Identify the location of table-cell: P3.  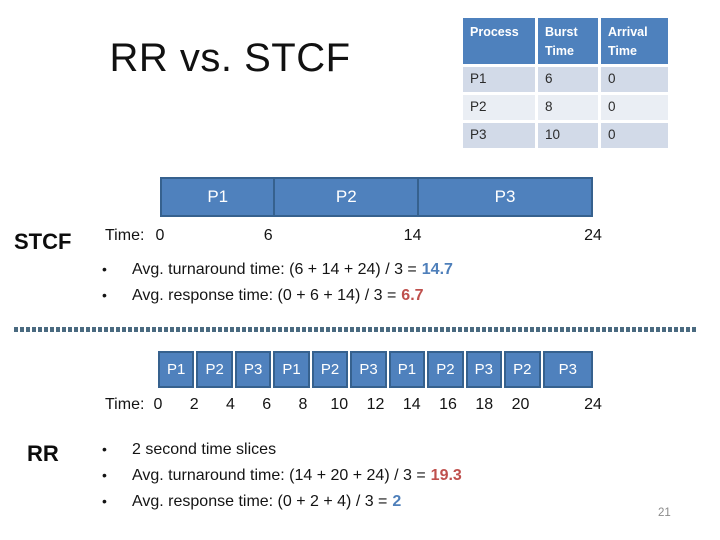
(499, 135).